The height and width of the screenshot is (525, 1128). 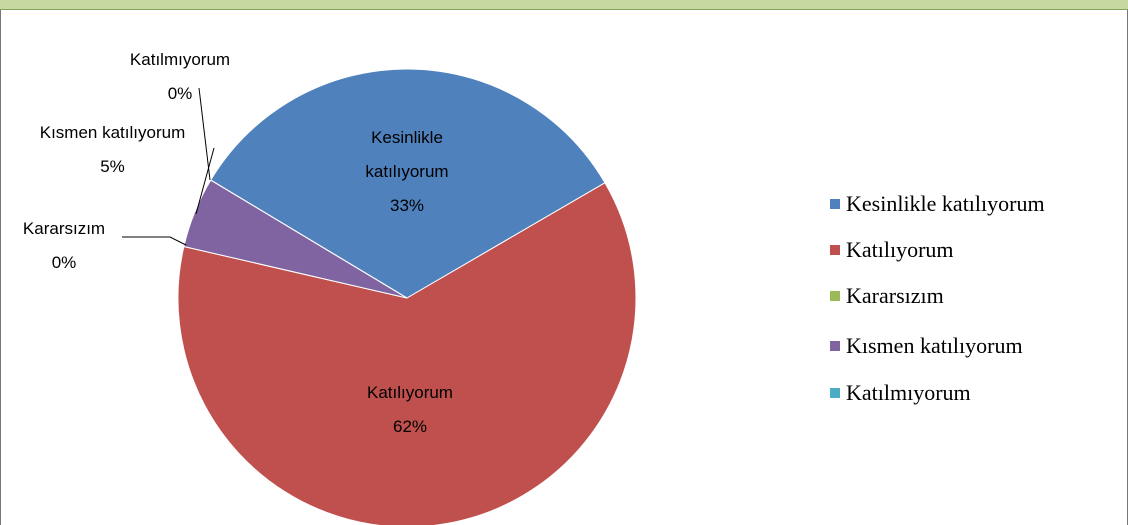 I want to click on data-label-name: Kısmen katılıyorum, so click(x=112, y=132).